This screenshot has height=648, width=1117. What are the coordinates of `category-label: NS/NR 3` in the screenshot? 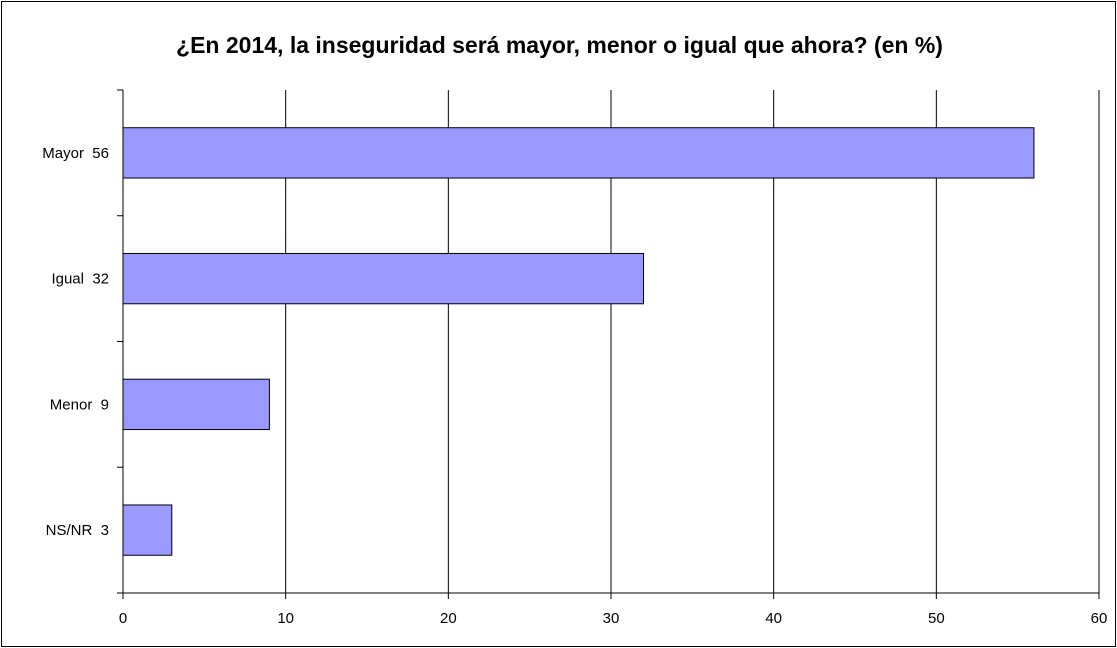 It's located at (77, 530).